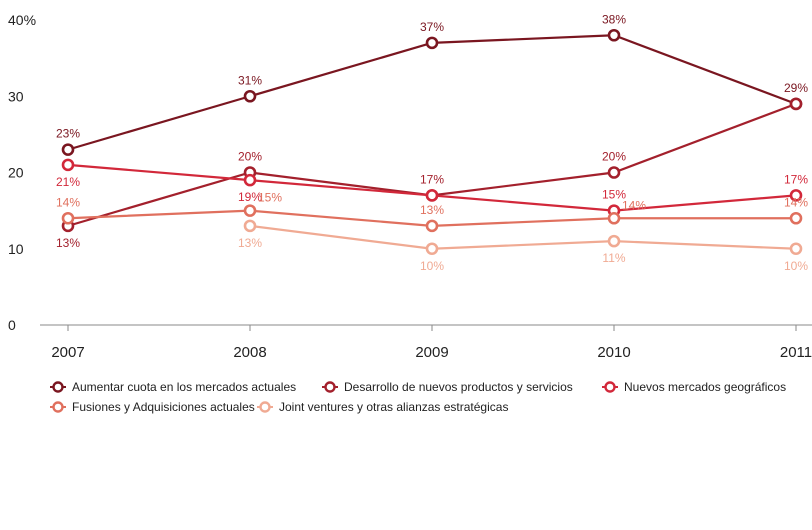  I want to click on legend-item: Aumentar cuota en los mercados actuales, so click(173, 387).